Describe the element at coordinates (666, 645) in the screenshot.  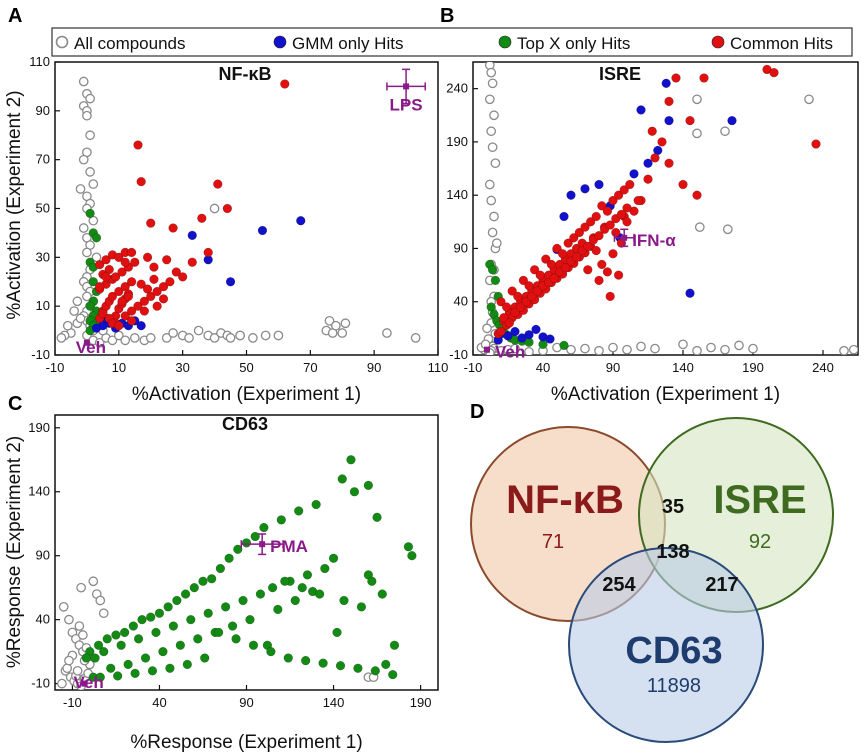
I see `venn-circle-cd63` at that location.